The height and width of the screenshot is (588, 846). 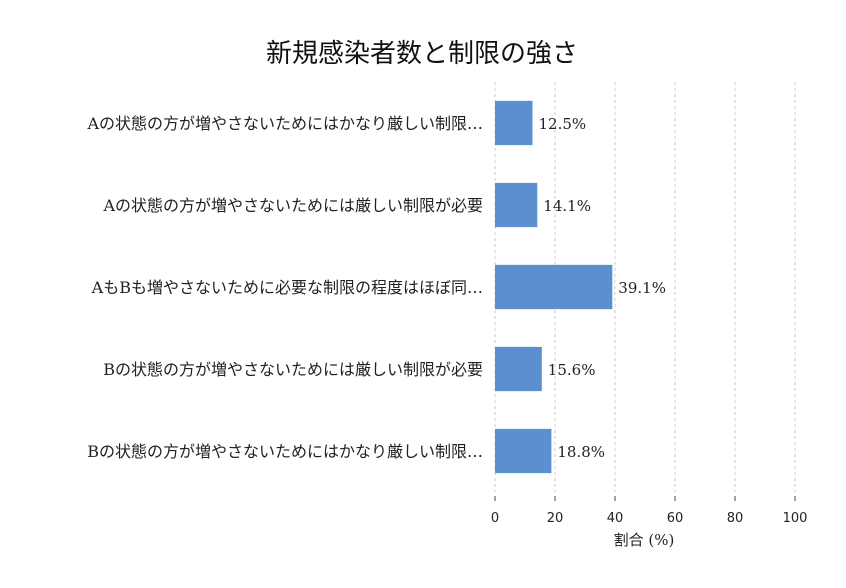 I want to click on x-tick-label: 40, so click(x=615, y=518).